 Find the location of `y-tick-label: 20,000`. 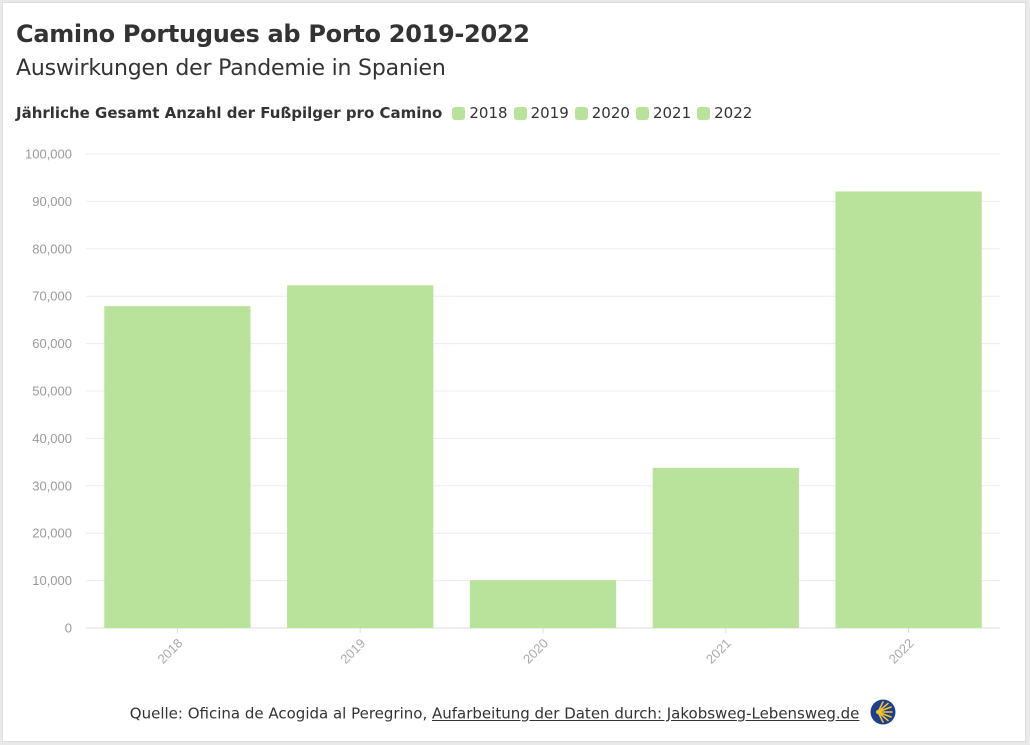

y-tick-label: 20,000 is located at coordinates (52, 533).